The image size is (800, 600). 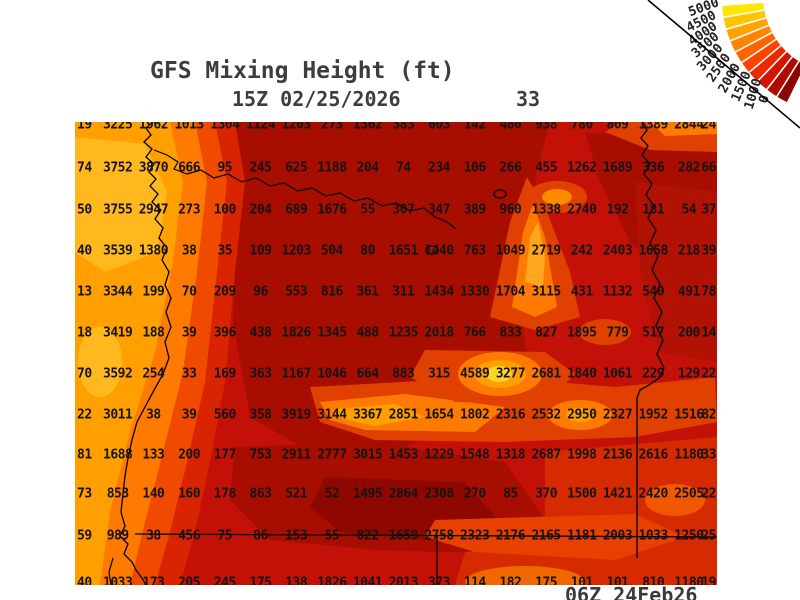 I want to click on grid-value: 40, so click(x=84, y=251).